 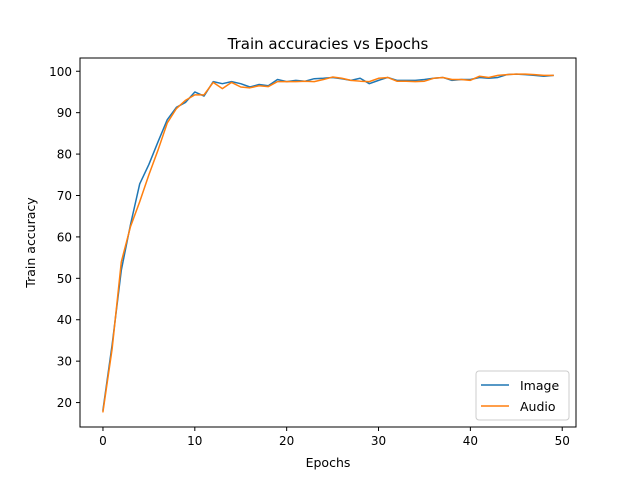 I want to click on x-tick-label: 40, so click(x=470, y=441).